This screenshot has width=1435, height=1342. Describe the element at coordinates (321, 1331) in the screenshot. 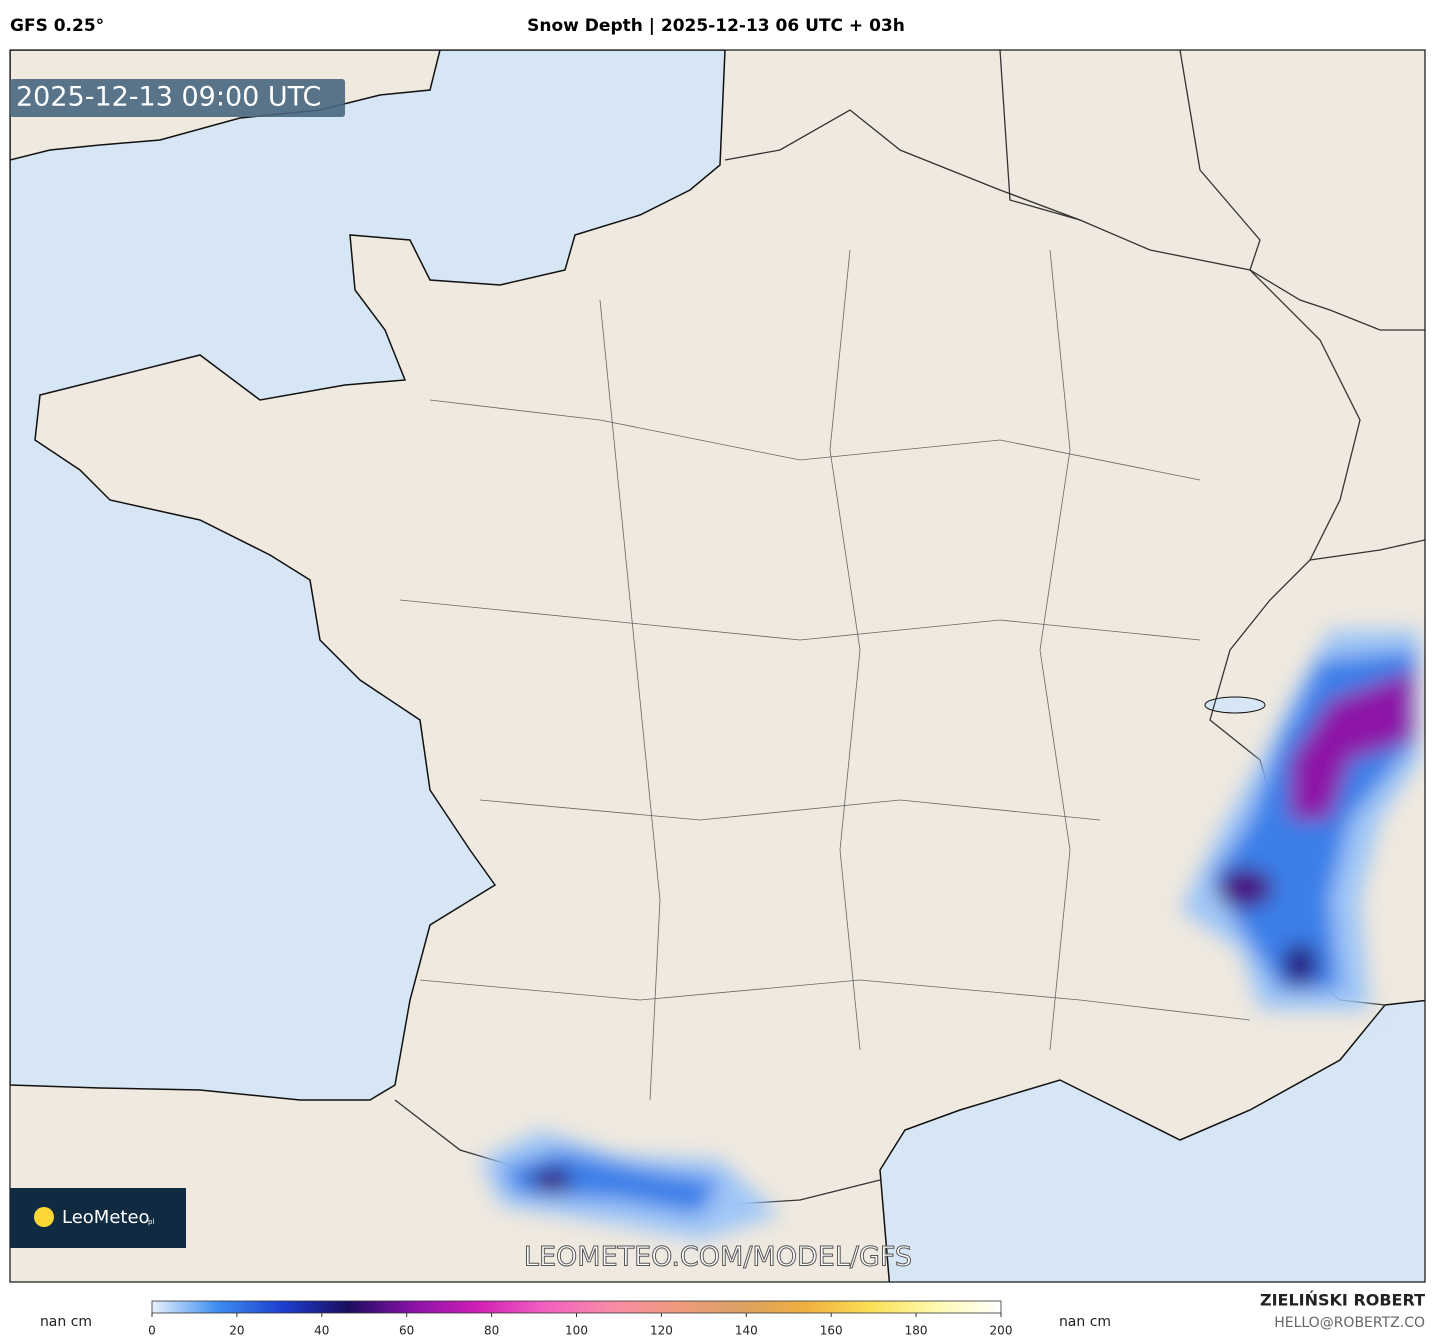

I see `colorbar-tick-label: 40` at that location.